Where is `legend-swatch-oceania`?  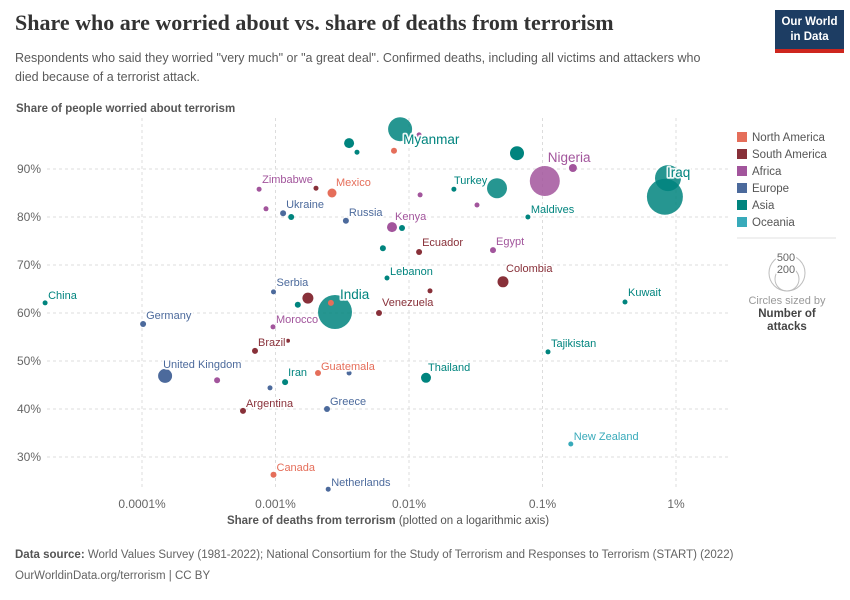 legend-swatch-oceania is located at coordinates (742, 222).